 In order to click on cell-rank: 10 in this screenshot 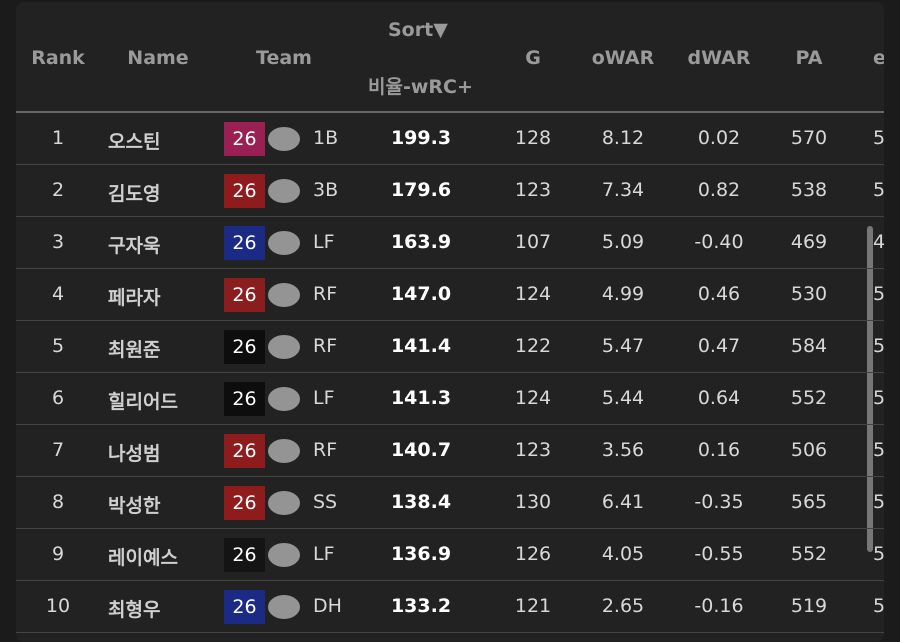, I will do `click(58, 606)`.